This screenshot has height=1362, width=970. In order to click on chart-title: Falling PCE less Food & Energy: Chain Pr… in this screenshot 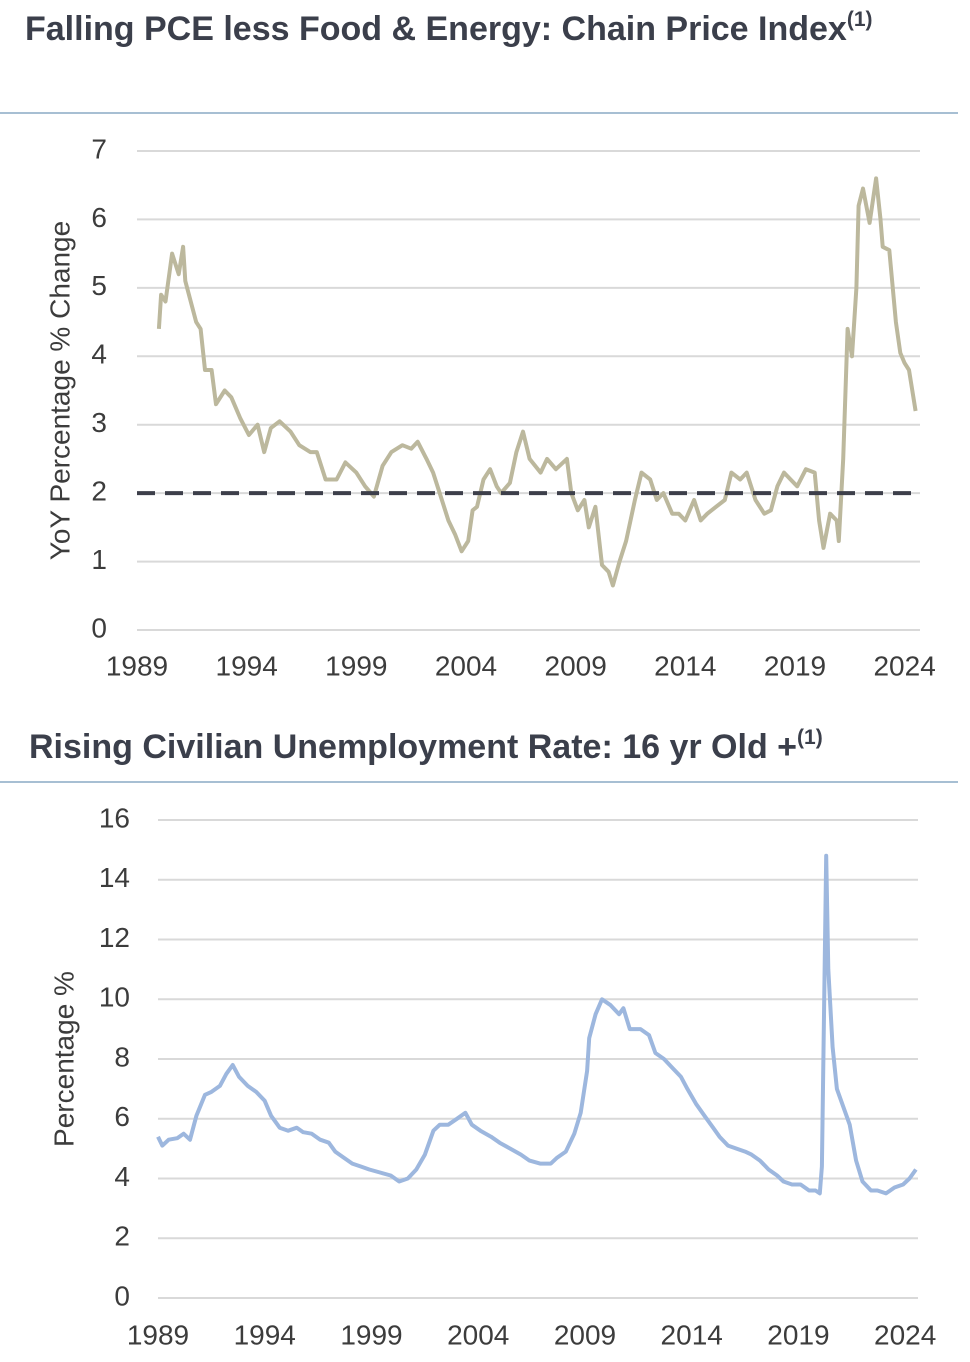, I will do `click(455, 29)`.